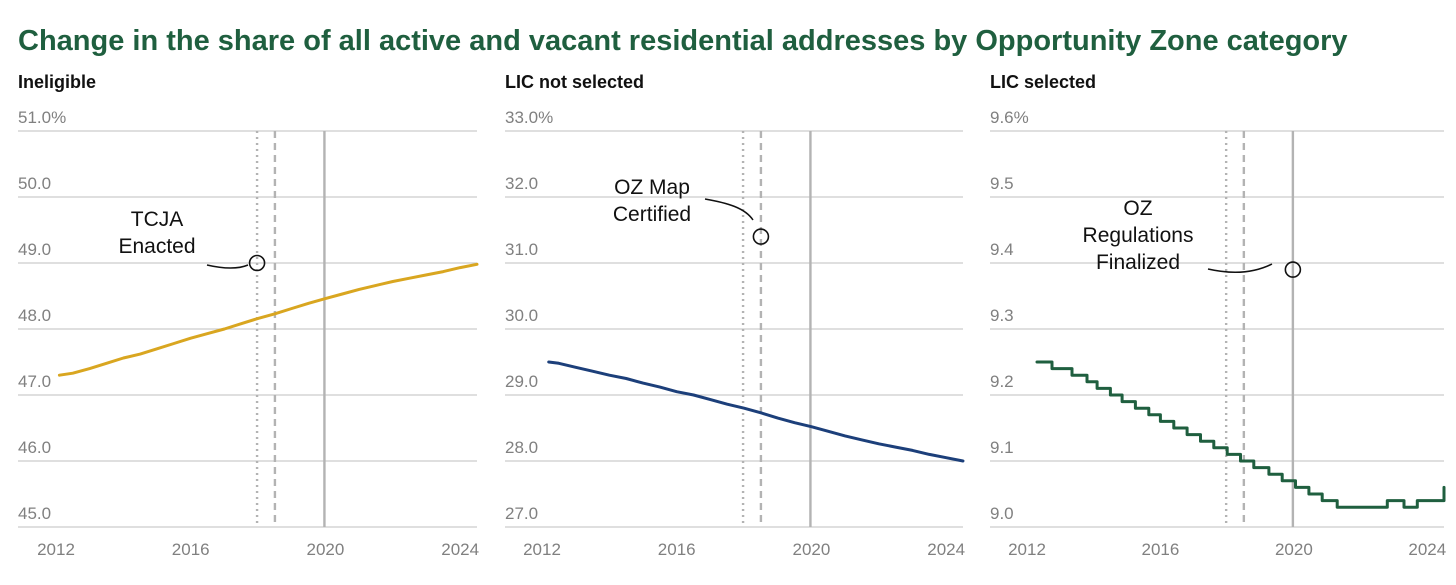 This screenshot has width=1456, height=585. I want to click on annotation-text: Regulations, so click(1138, 235).